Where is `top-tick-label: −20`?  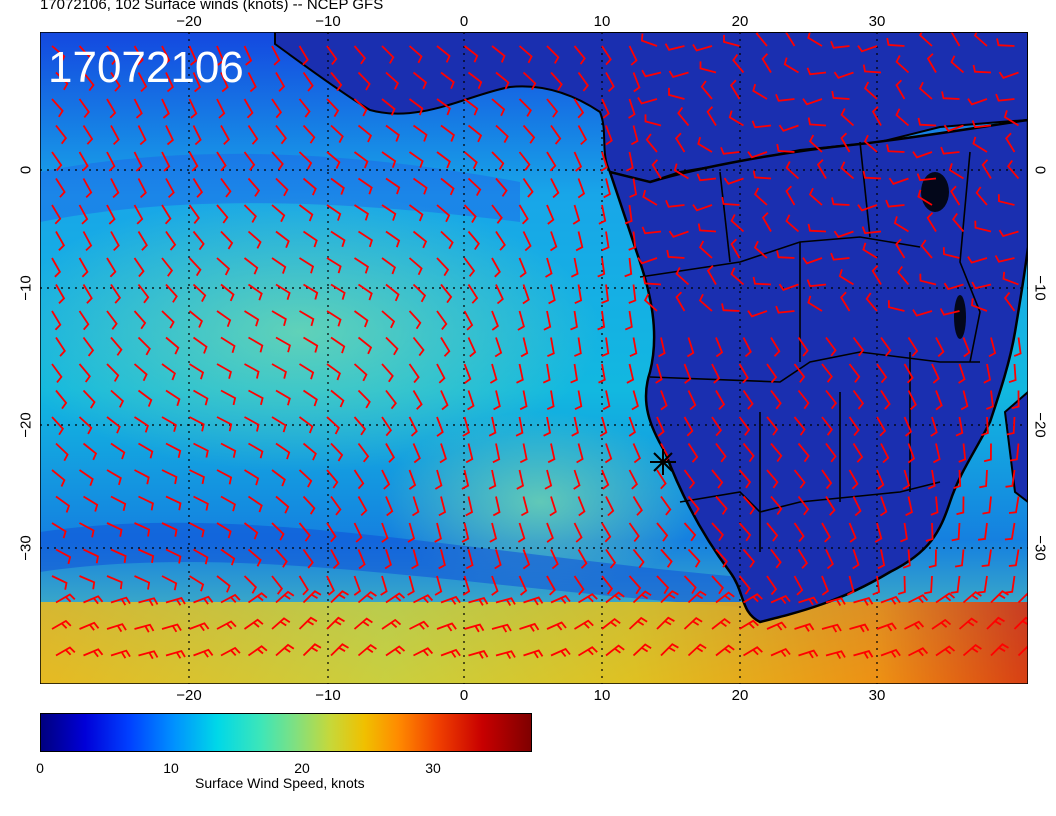
top-tick-label: −20 is located at coordinates (189, 21).